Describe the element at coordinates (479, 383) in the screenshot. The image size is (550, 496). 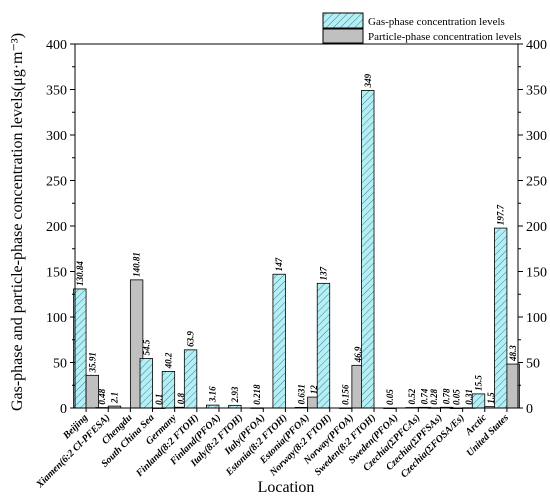
I see `gas-data-label: 15.5` at that location.